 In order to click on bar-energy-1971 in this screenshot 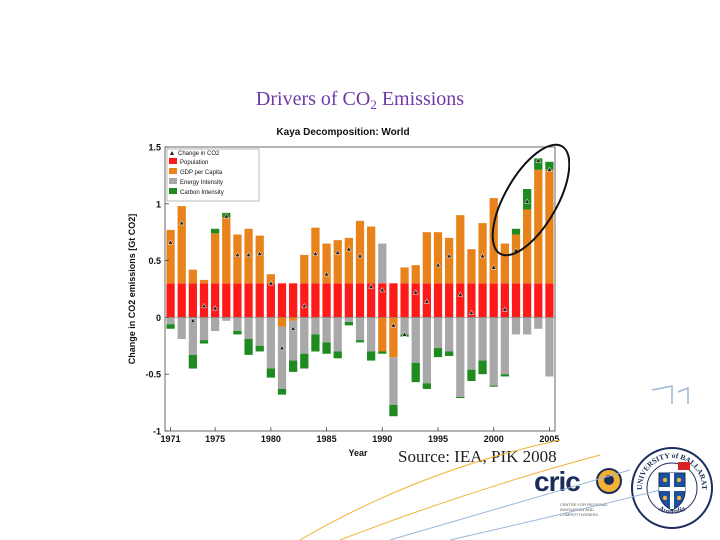, I will do `click(170, 321)`.